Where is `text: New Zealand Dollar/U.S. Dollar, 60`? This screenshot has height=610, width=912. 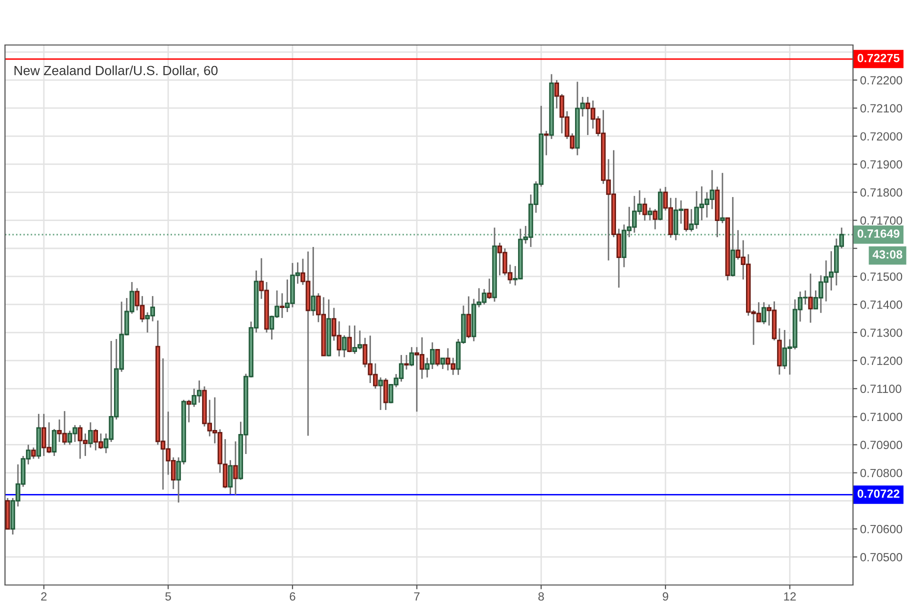 text: New Zealand Dollar/U.S. Dollar, 60 is located at coordinates (116, 71).